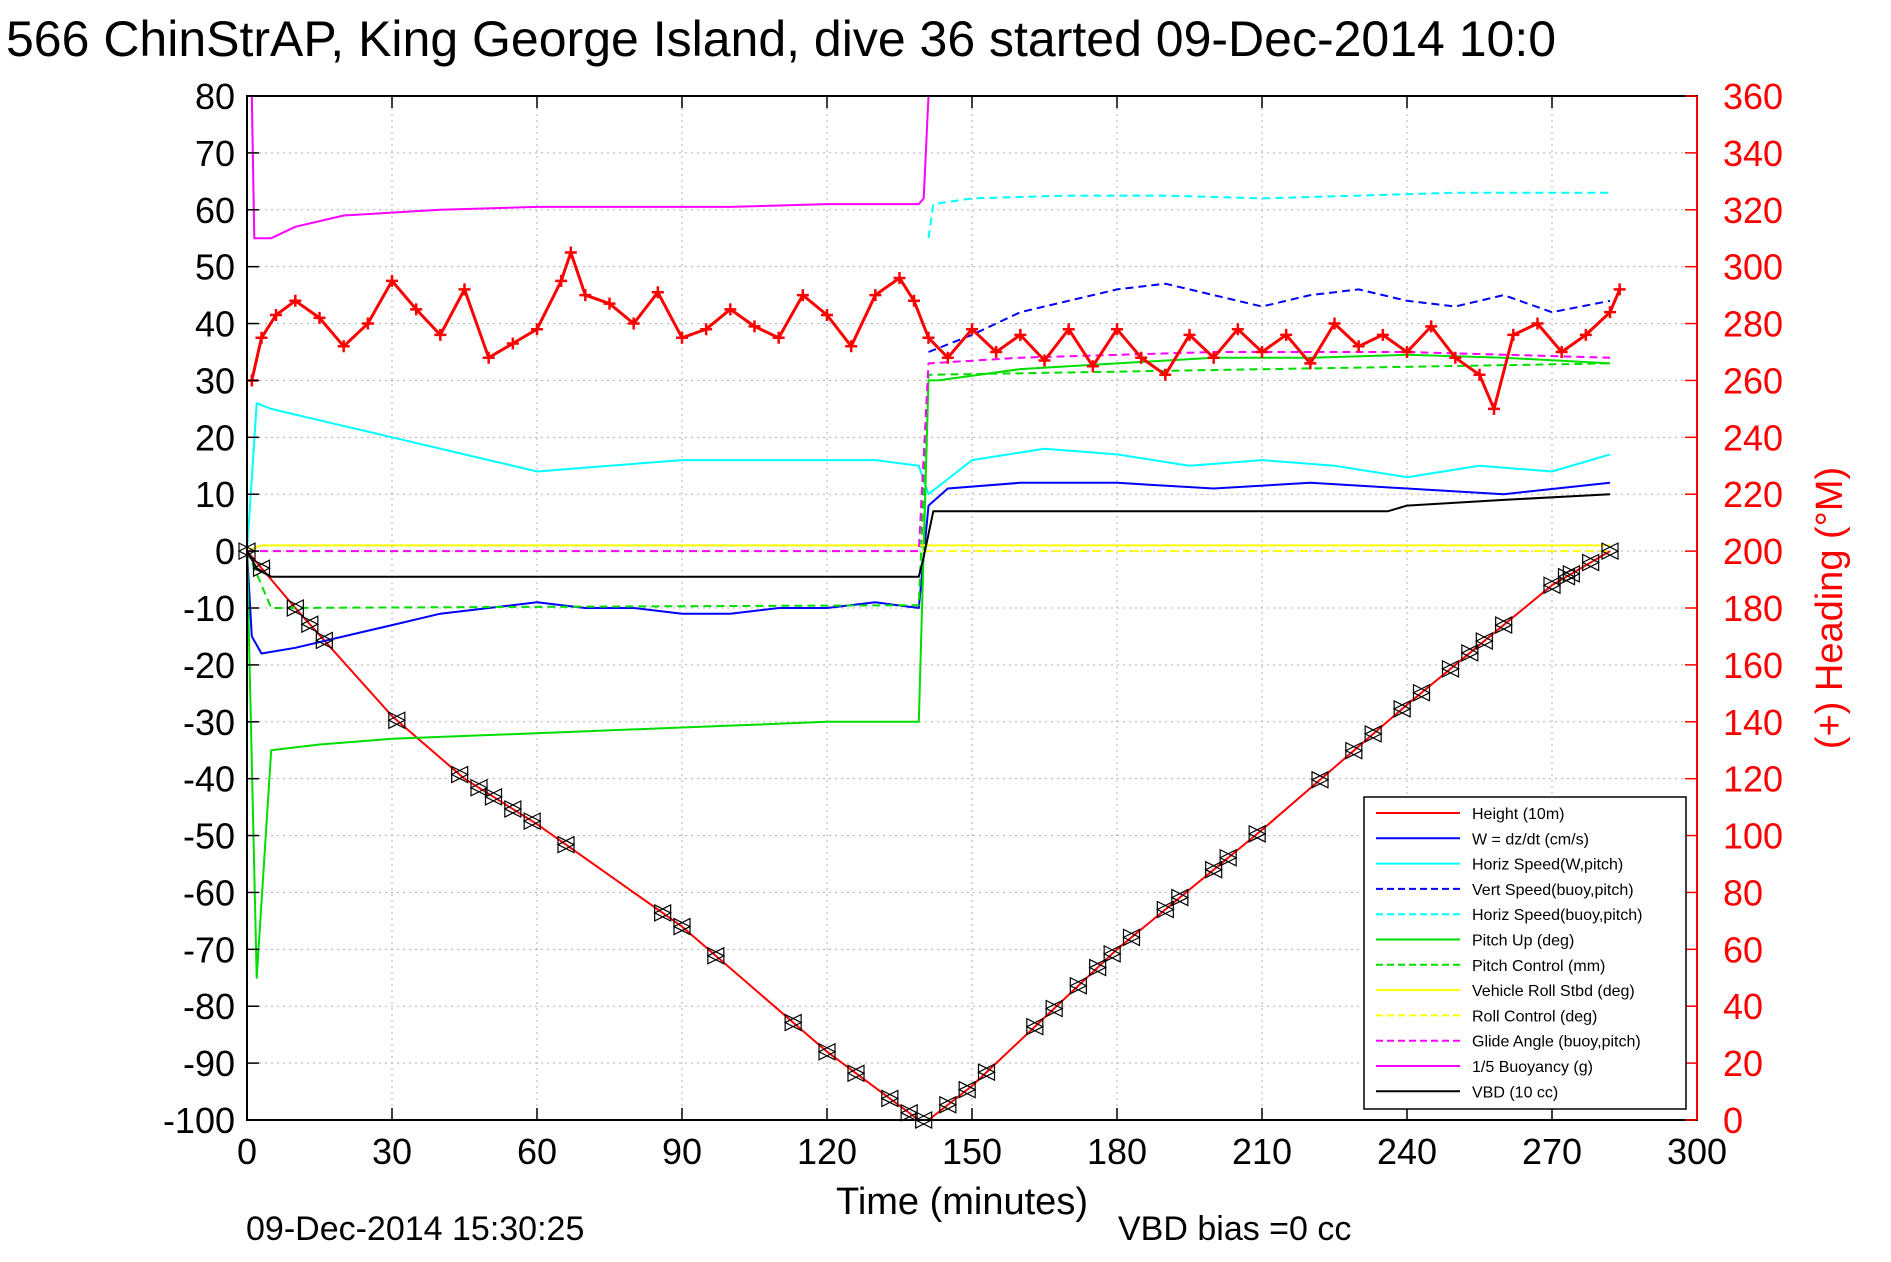 The height and width of the screenshot is (1262, 1891). Describe the element at coordinates (199, 1120) in the screenshot. I see `y-tick-label: -100` at that location.